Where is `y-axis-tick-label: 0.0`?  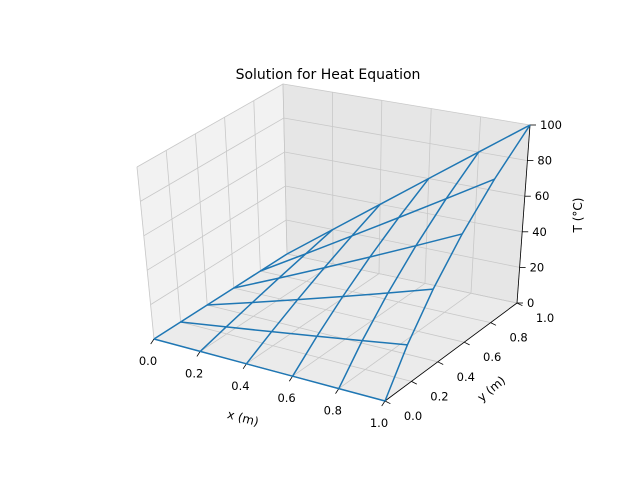 y-axis-tick-label: 0.0 is located at coordinates (413, 416).